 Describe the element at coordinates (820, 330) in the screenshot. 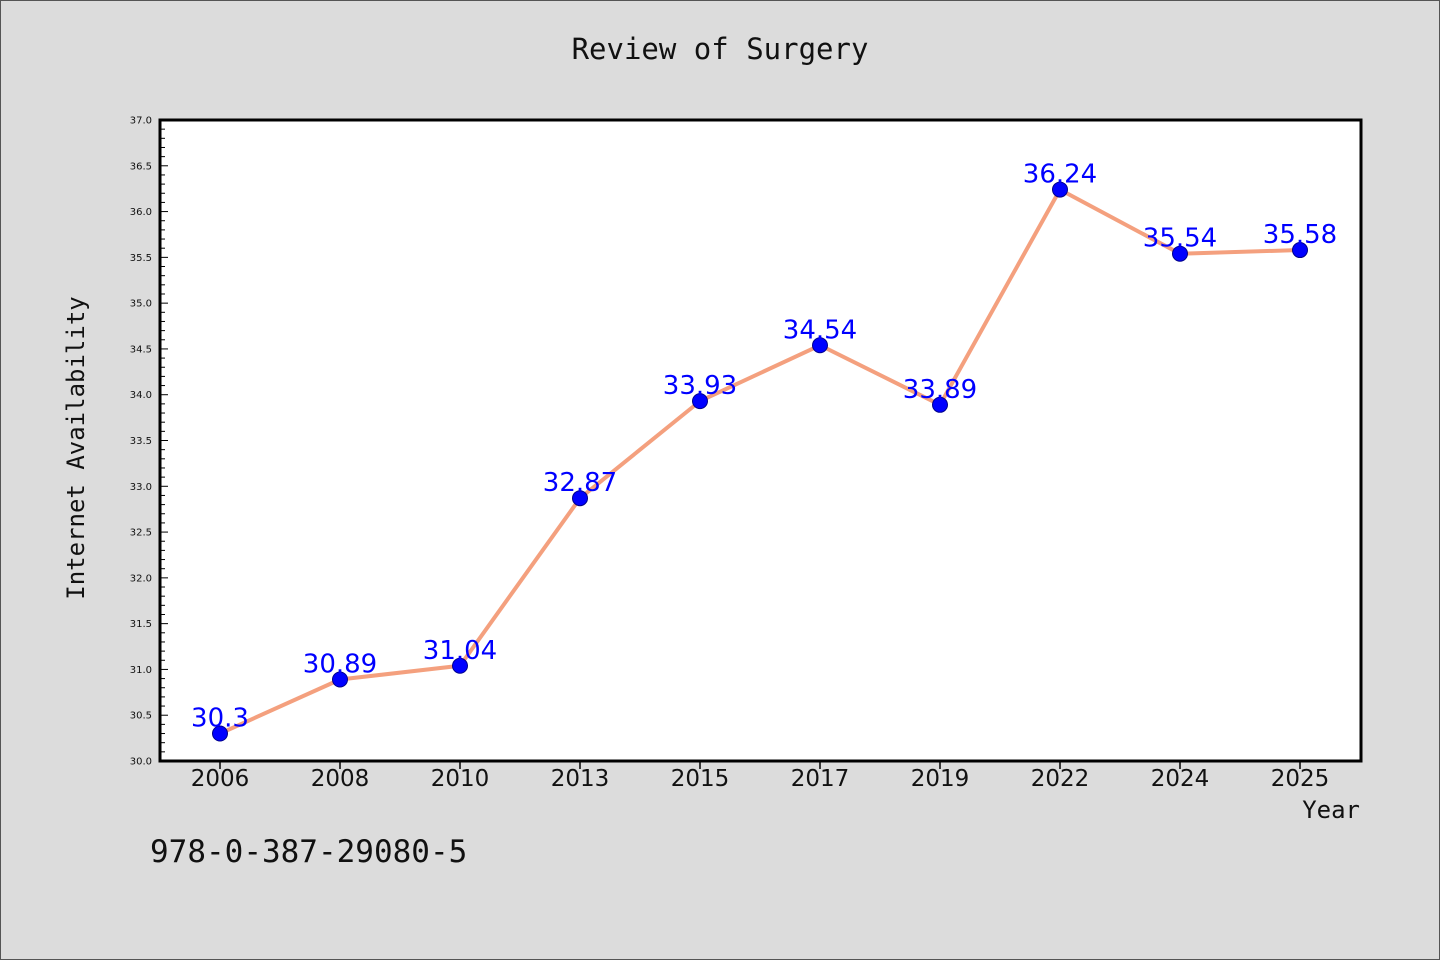

I see `data-label: 34.54` at that location.